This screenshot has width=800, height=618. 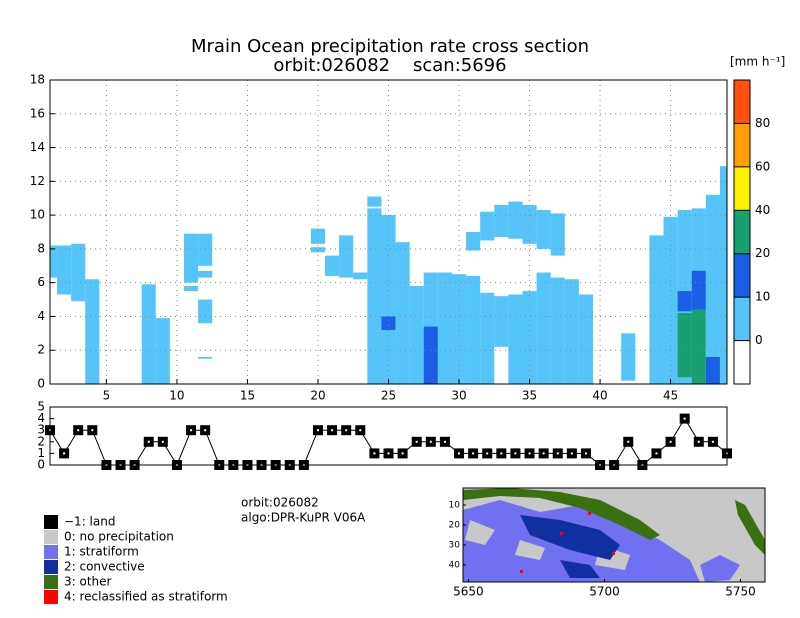 What do you see at coordinates (41, 465) in the screenshot?
I see `y-tick-label: 0` at bounding box center [41, 465].